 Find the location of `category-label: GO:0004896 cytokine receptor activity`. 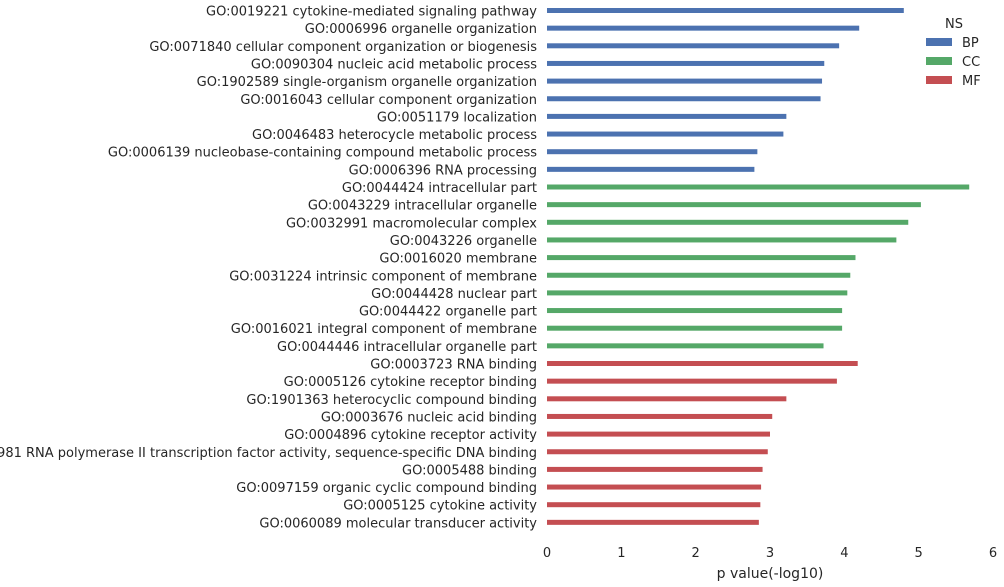

category-label: GO:0004896 cytokine receptor activity is located at coordinates (410, 435).